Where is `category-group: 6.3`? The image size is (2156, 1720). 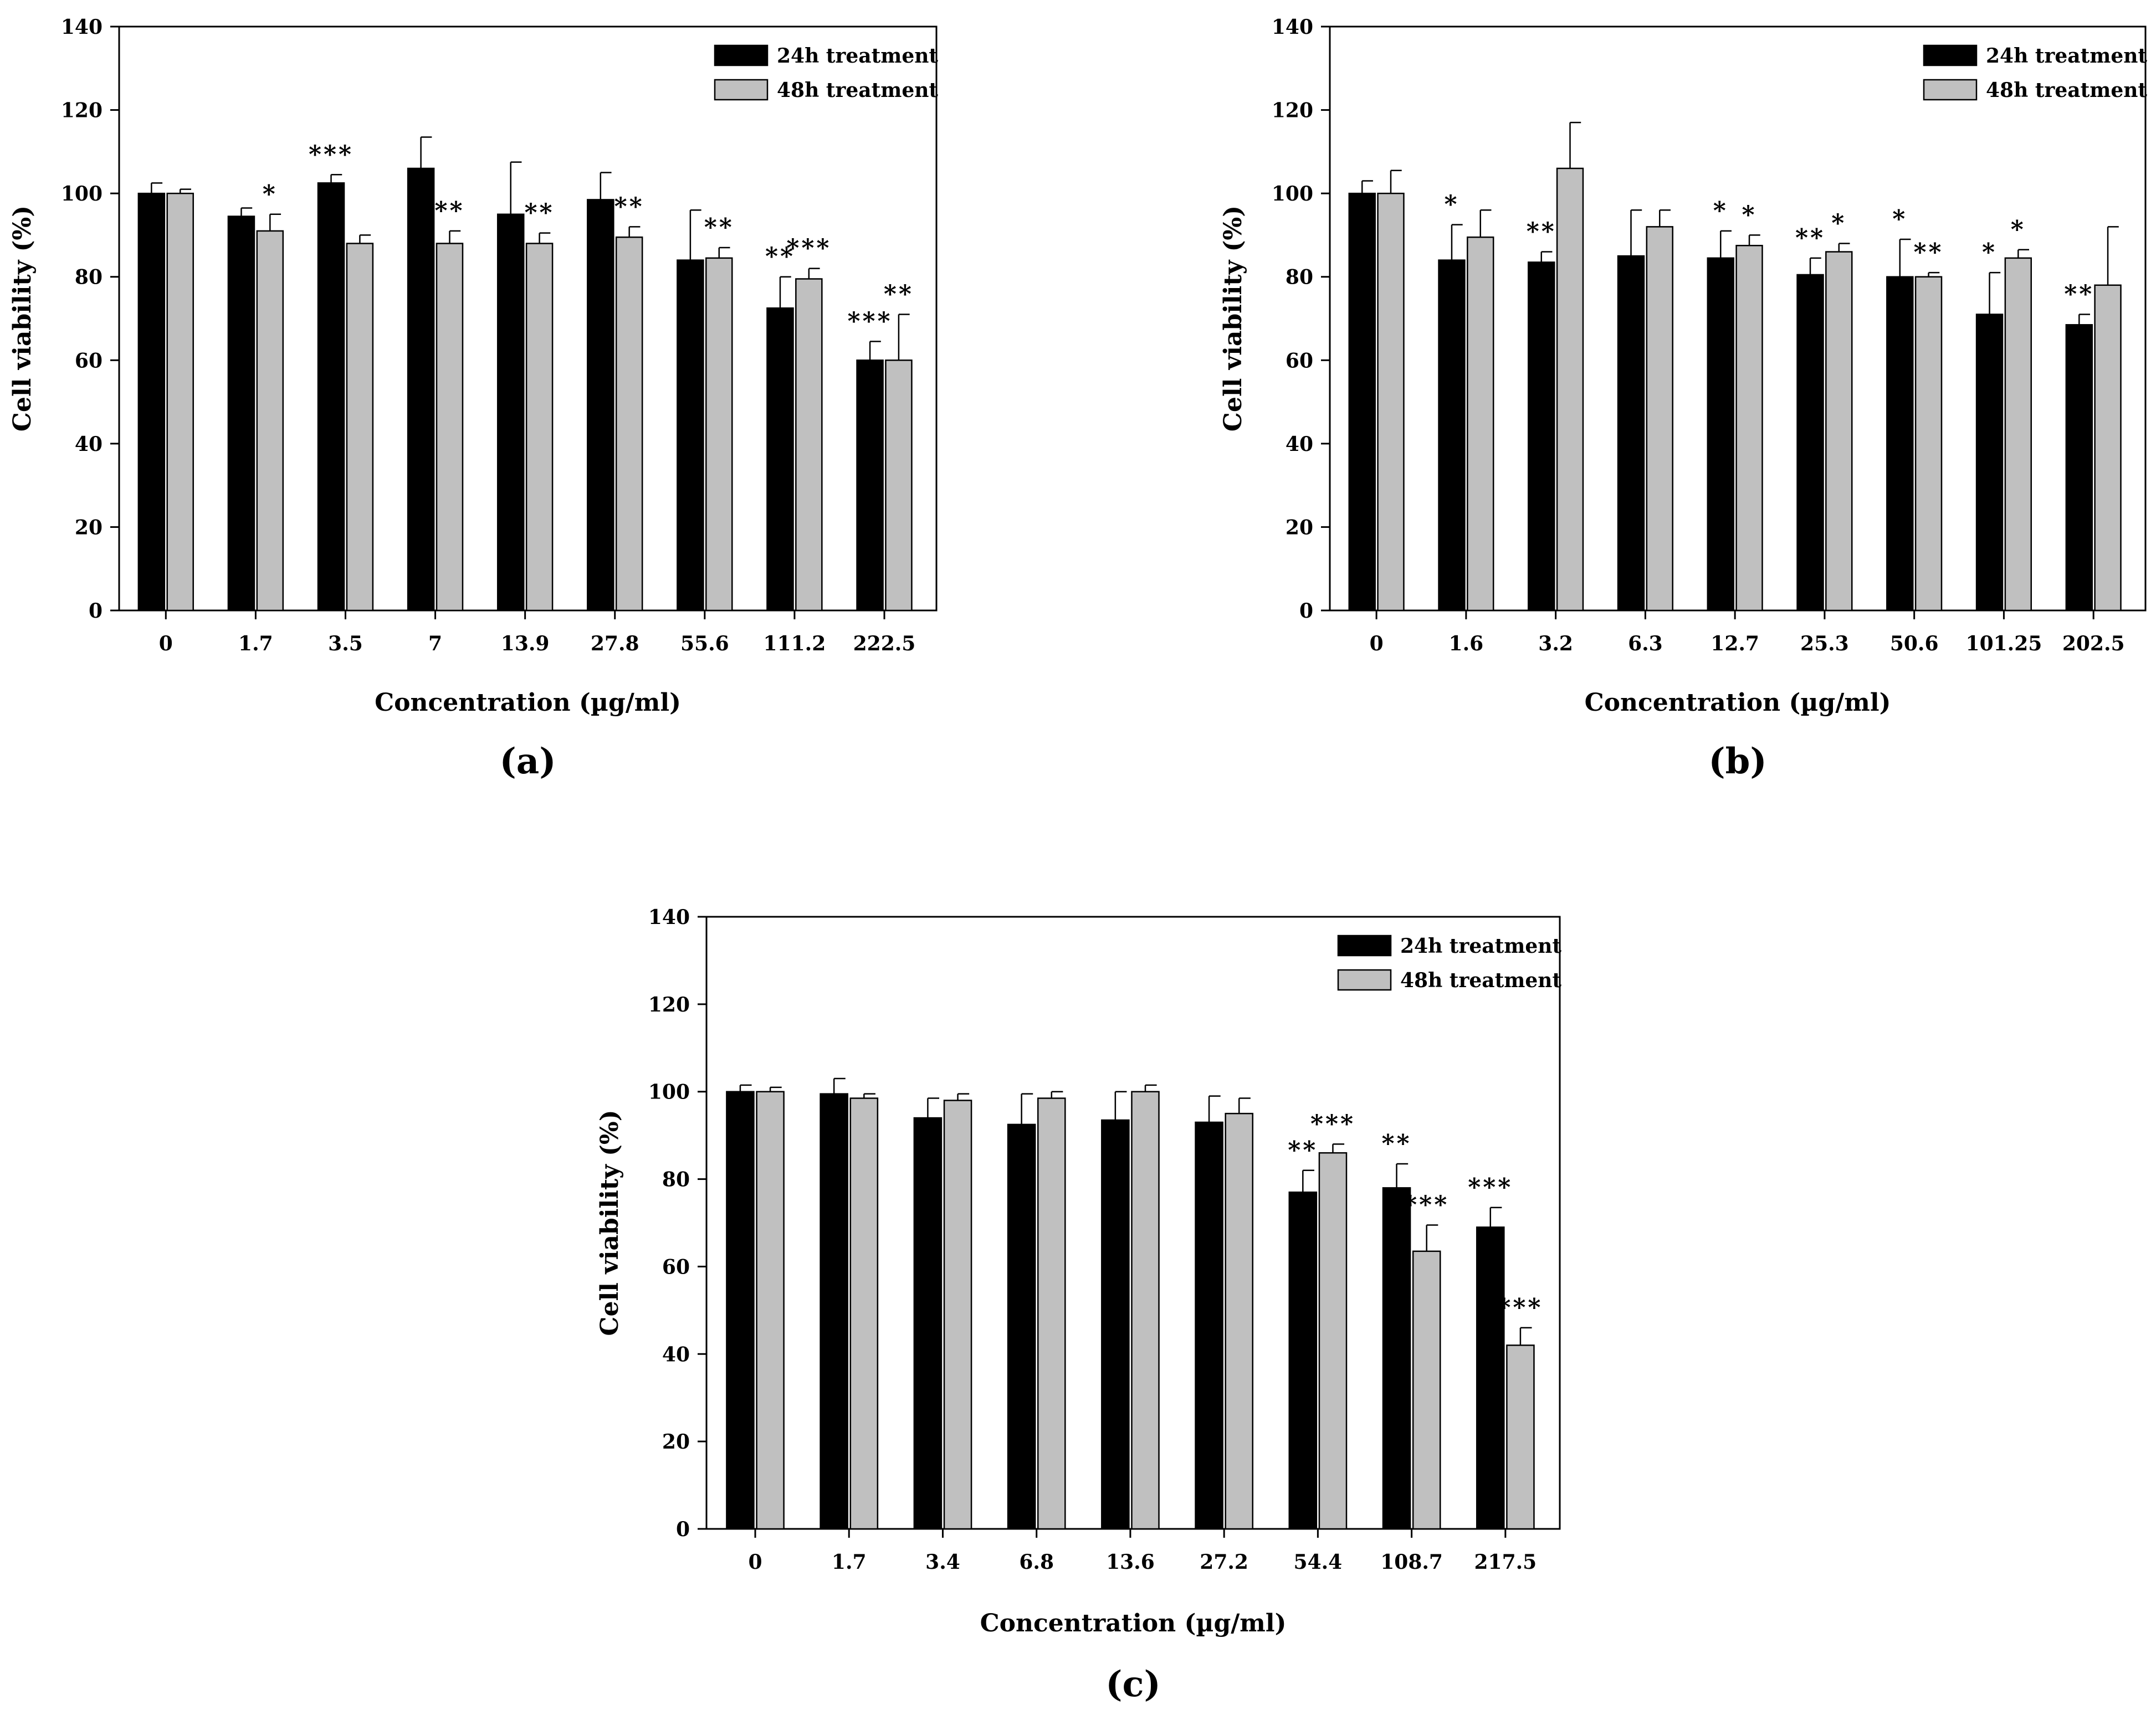 category-group: 6.3 is located at coordinates (1645, 432).